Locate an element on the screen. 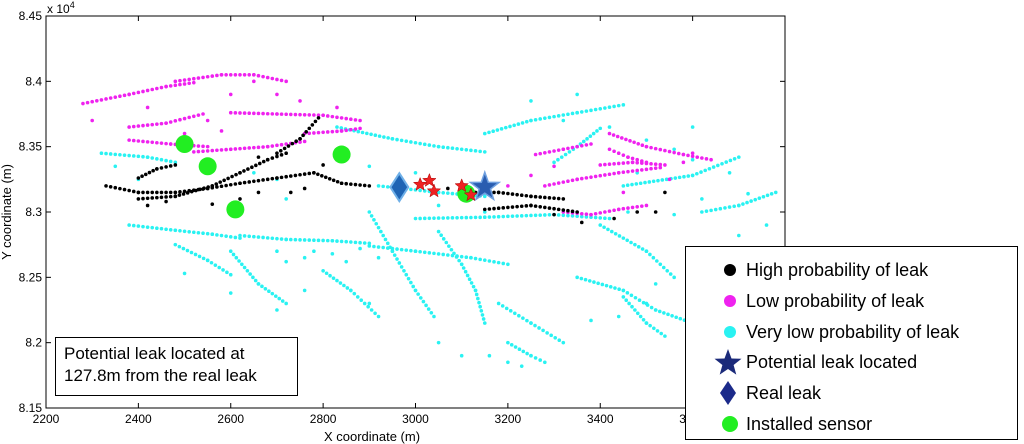 The image size is (1024, 444). red-star-marker is located at coordinates (434, 190).